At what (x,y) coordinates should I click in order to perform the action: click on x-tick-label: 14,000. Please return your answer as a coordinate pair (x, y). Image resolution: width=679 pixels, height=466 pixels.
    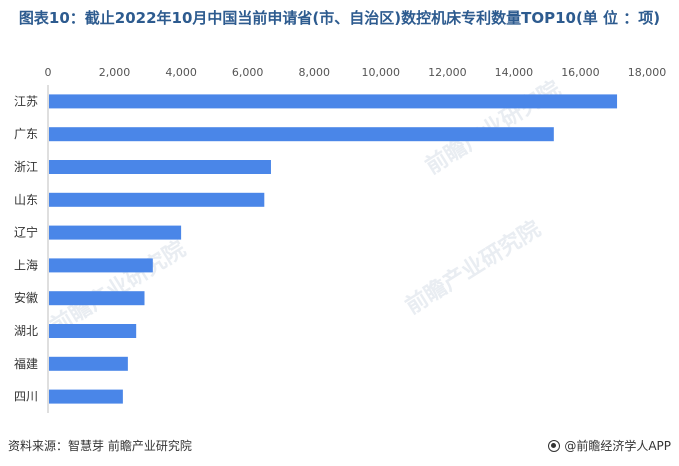
    Looking at the image, I should click on (514, 72).